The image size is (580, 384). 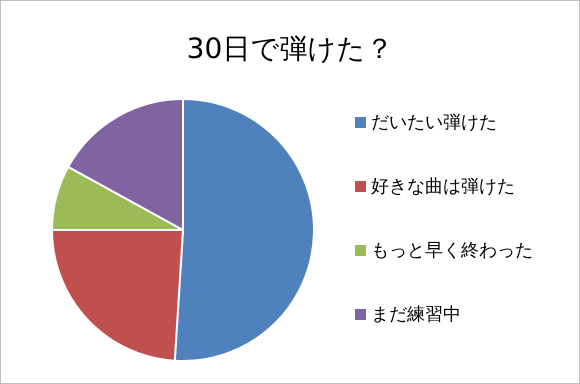 I want to click on chart-title: 30日で弾けた？, so click(x=290, y=48).